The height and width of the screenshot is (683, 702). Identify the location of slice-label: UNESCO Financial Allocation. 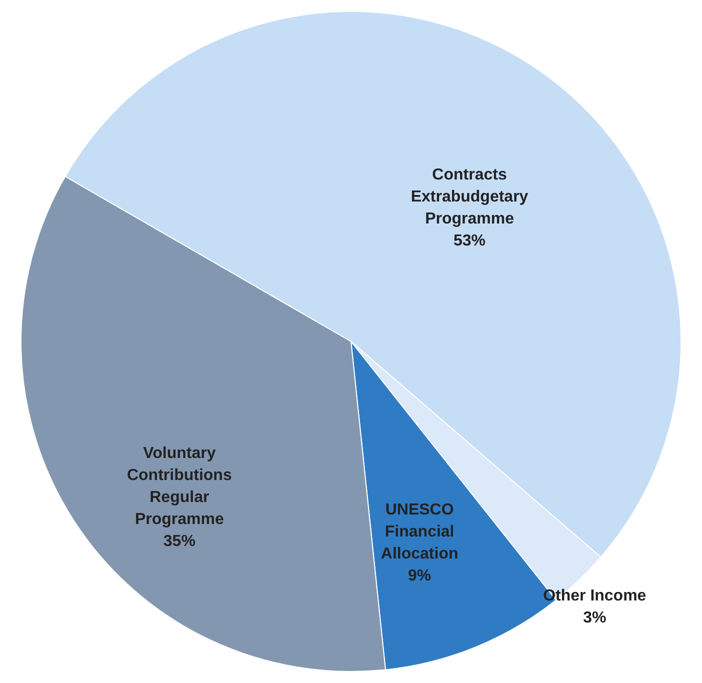
(419, 532).